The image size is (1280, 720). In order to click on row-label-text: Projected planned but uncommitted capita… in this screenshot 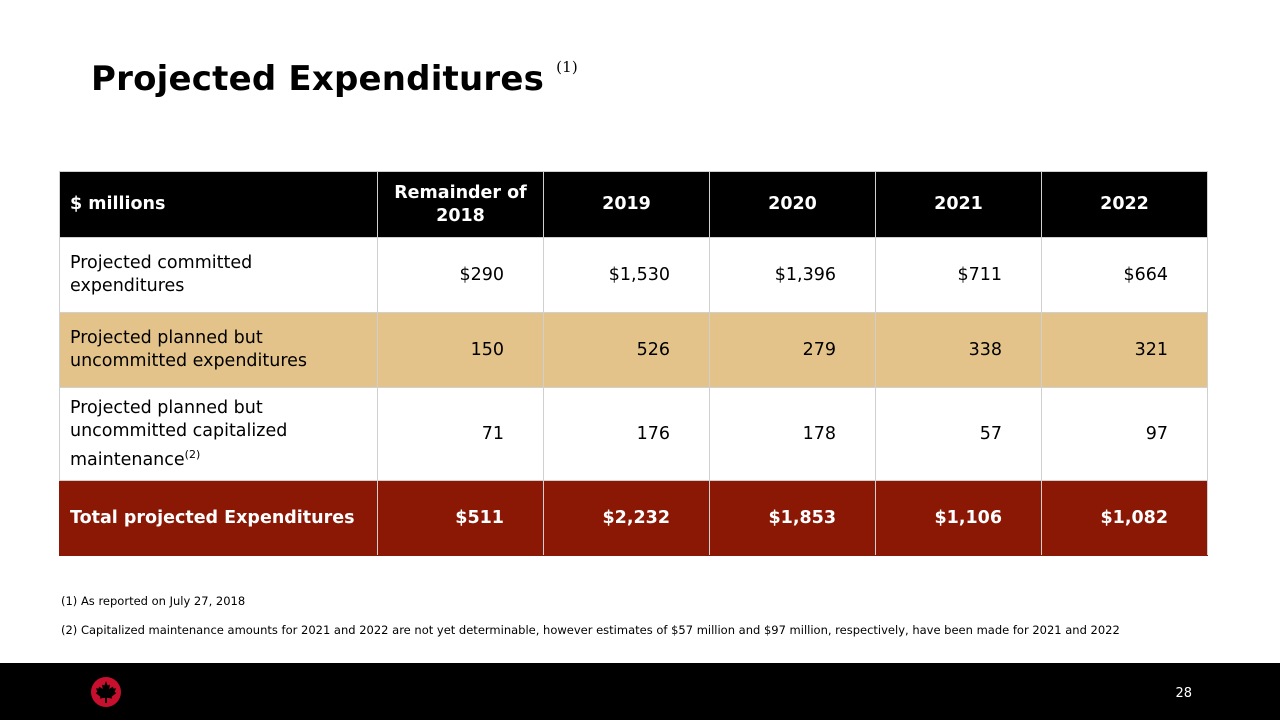, I will do `click(179, 433)`.